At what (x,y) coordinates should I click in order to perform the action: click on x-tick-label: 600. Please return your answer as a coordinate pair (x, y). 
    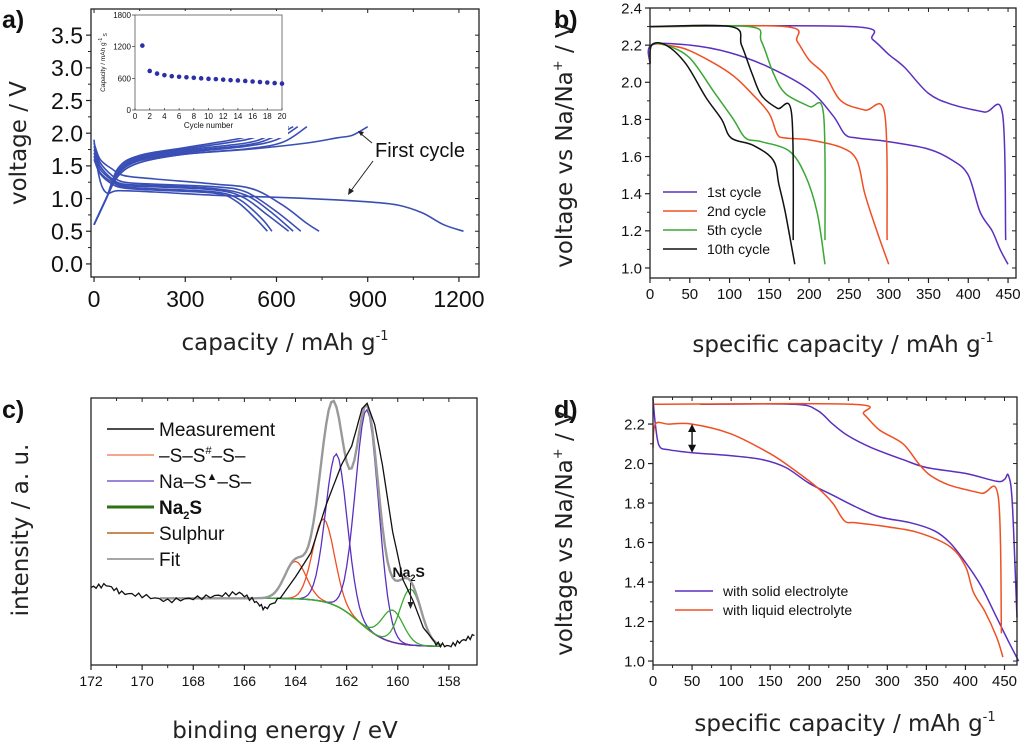
    Looking at the image, I should click on (276, 299).